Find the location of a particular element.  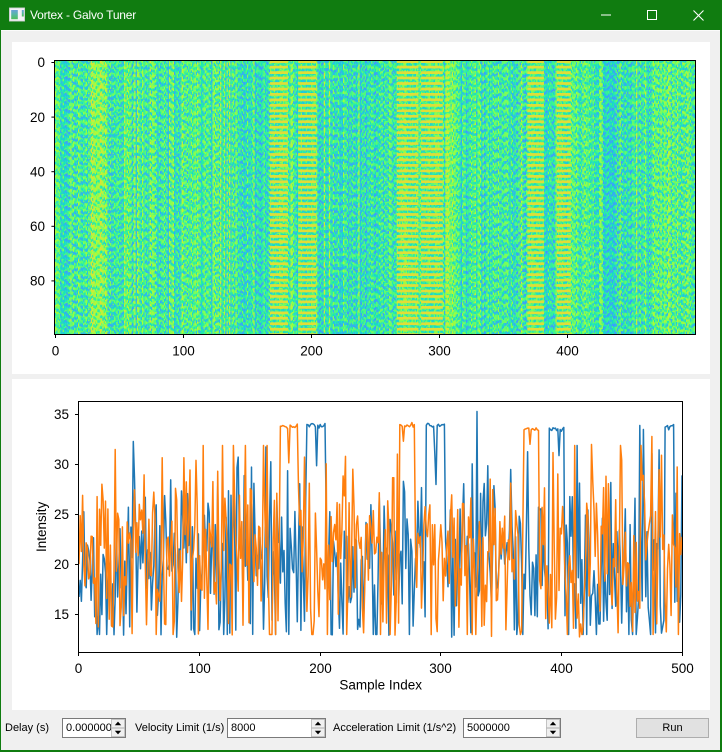

svg-text: Intensity is located at coordinates (41, 527).